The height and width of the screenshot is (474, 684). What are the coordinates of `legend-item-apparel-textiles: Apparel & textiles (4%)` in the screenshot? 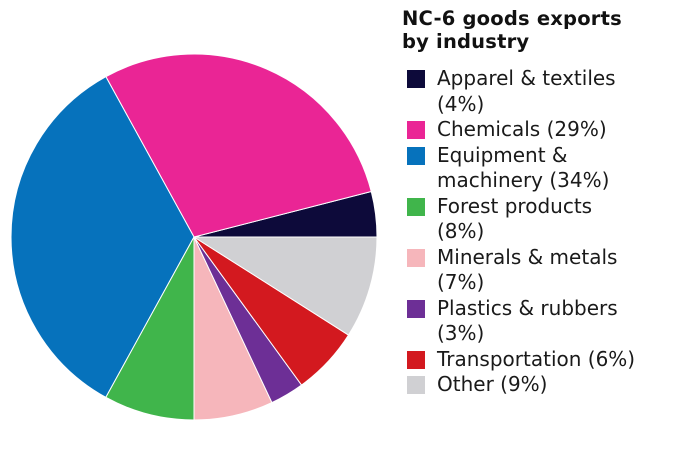 It's located at (544, 91).